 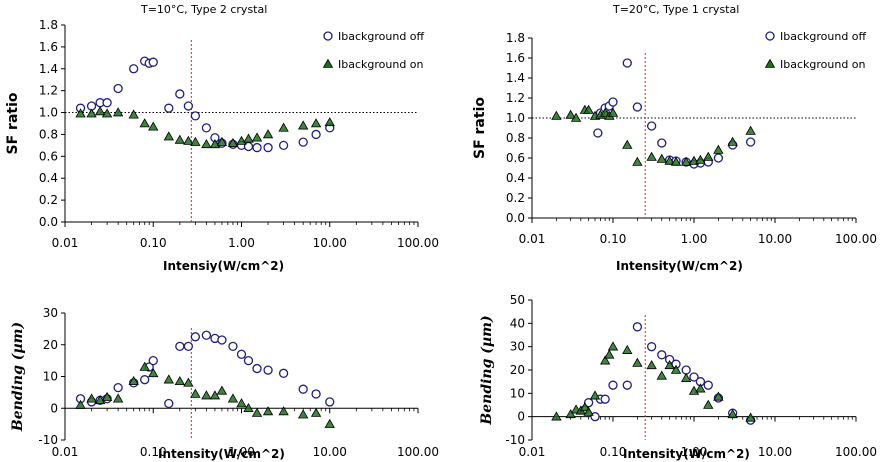 What do you see at coordinates (223, 266) in the screenshot?
I see `x-axis-label: Intensiy(W/cm^2)` at bounding box center [223, 266].